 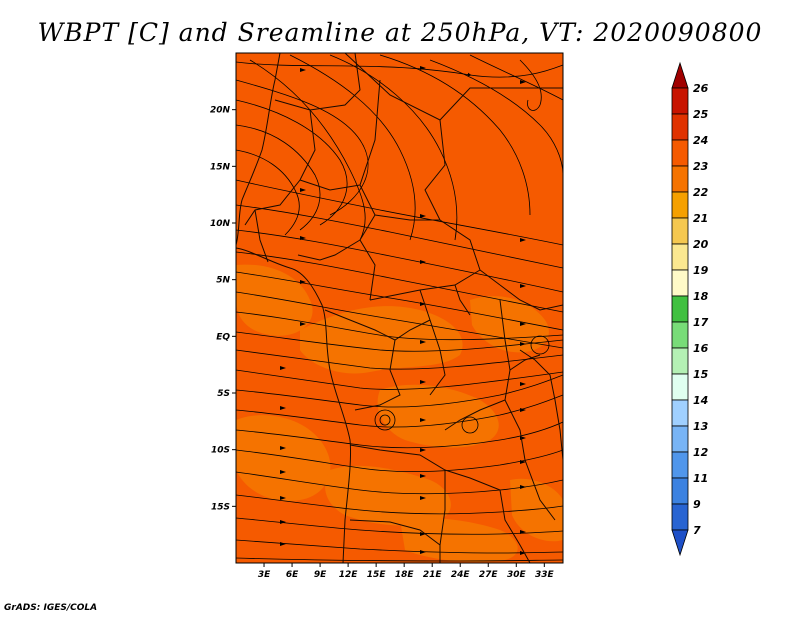 What do you see at coordinates (701, 374) in the screenshot?
I see `colorbar-label: 15` at bounding box center [701, 374].